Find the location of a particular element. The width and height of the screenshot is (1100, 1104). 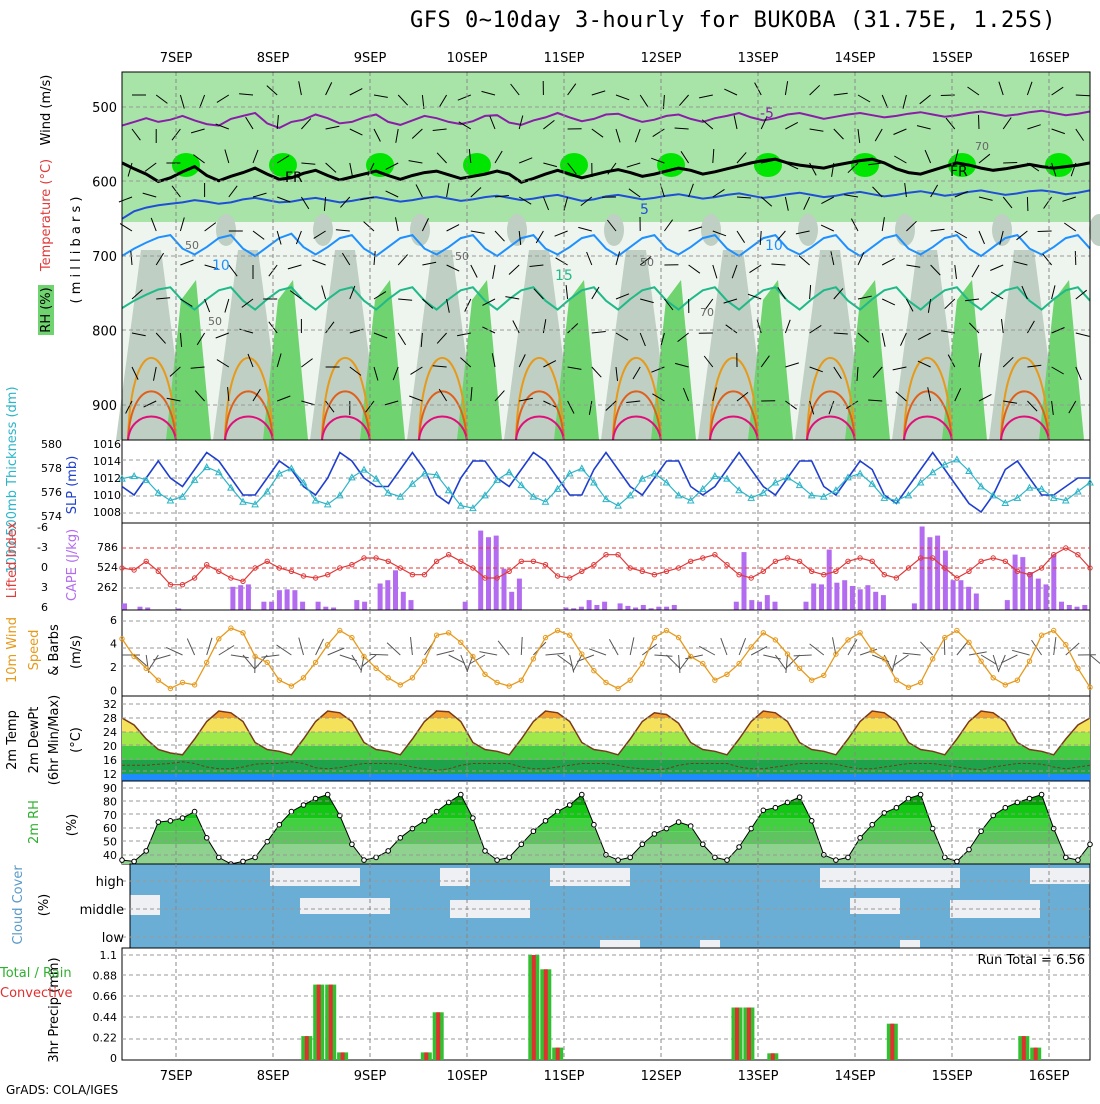

date-tick-top: 14SEP is located at coordinates (855, 58).